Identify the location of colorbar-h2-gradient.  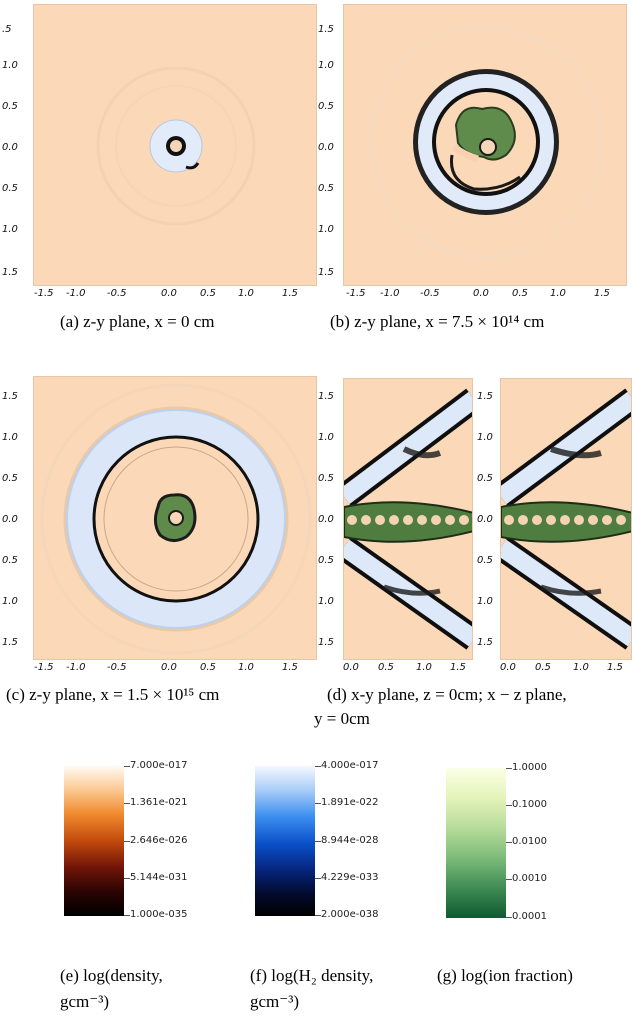
(285, 841).